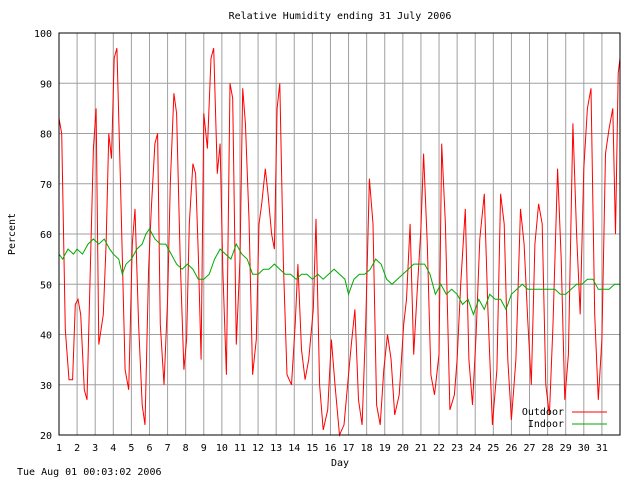 The height and width of the screenshot is (480, 640). I want to click on x-tick-label: 26, so click(511, 448).